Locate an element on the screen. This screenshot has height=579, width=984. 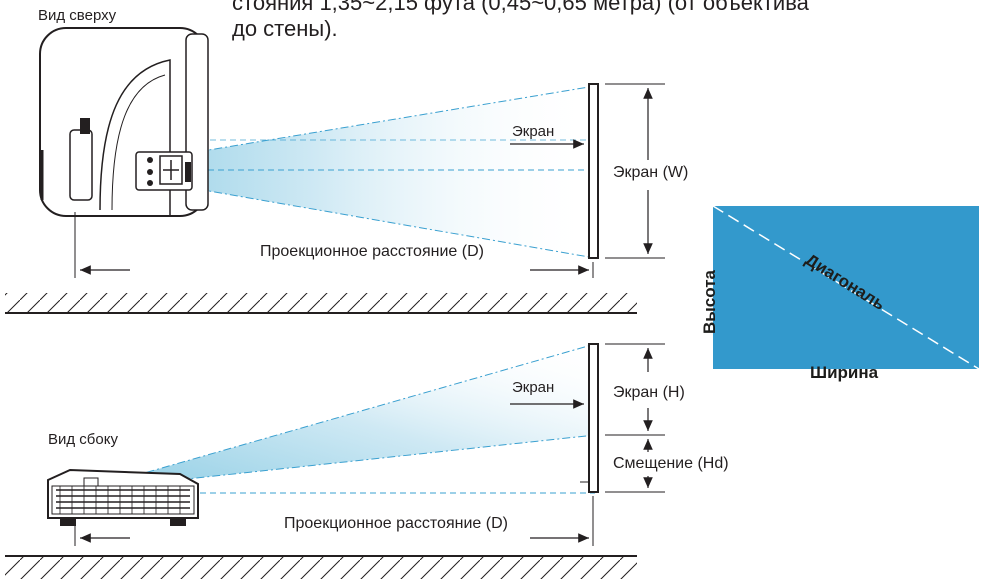
top-screen-label: Экран is located at coordinates (533, 131).